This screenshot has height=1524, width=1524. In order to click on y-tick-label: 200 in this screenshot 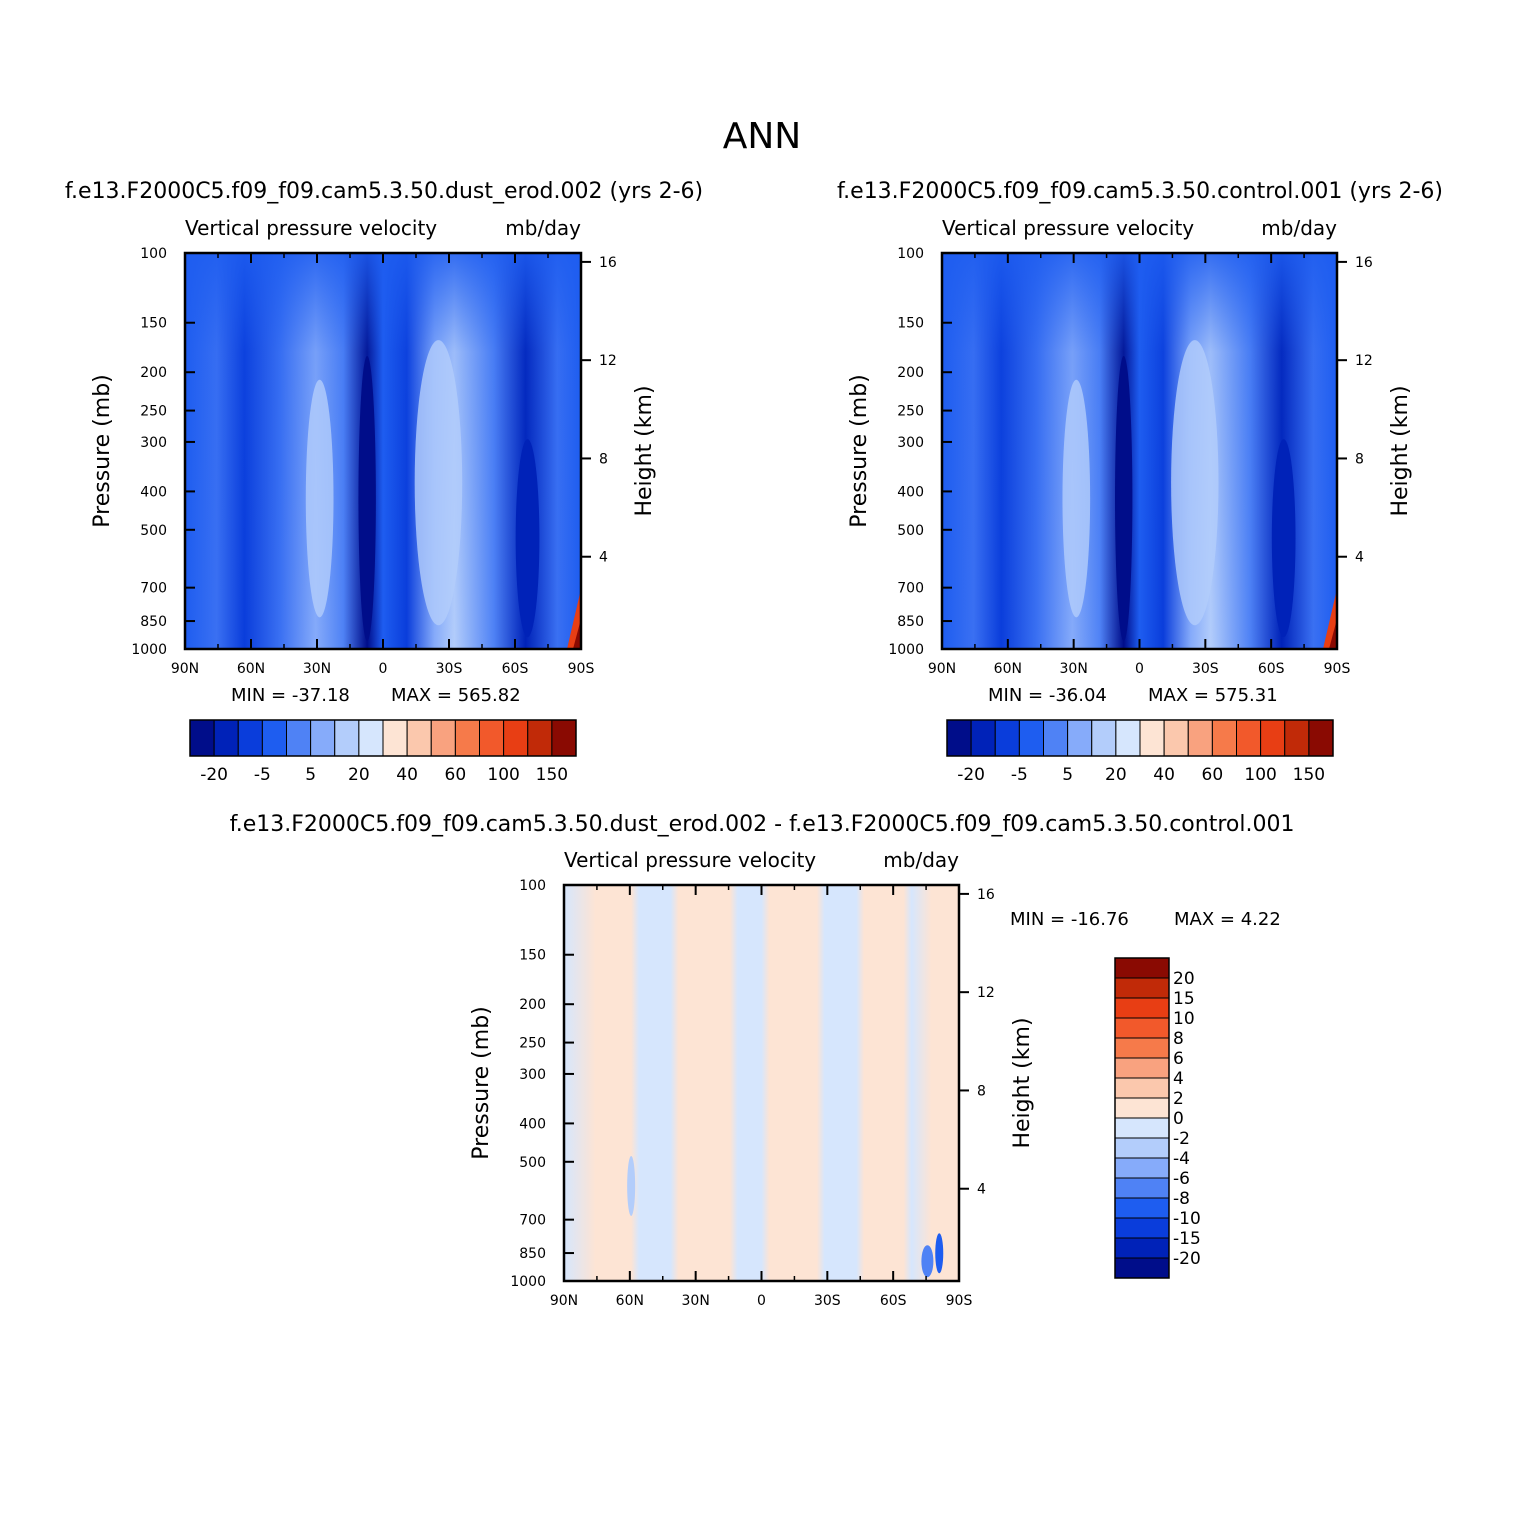, I will do `click(910, 373)`.